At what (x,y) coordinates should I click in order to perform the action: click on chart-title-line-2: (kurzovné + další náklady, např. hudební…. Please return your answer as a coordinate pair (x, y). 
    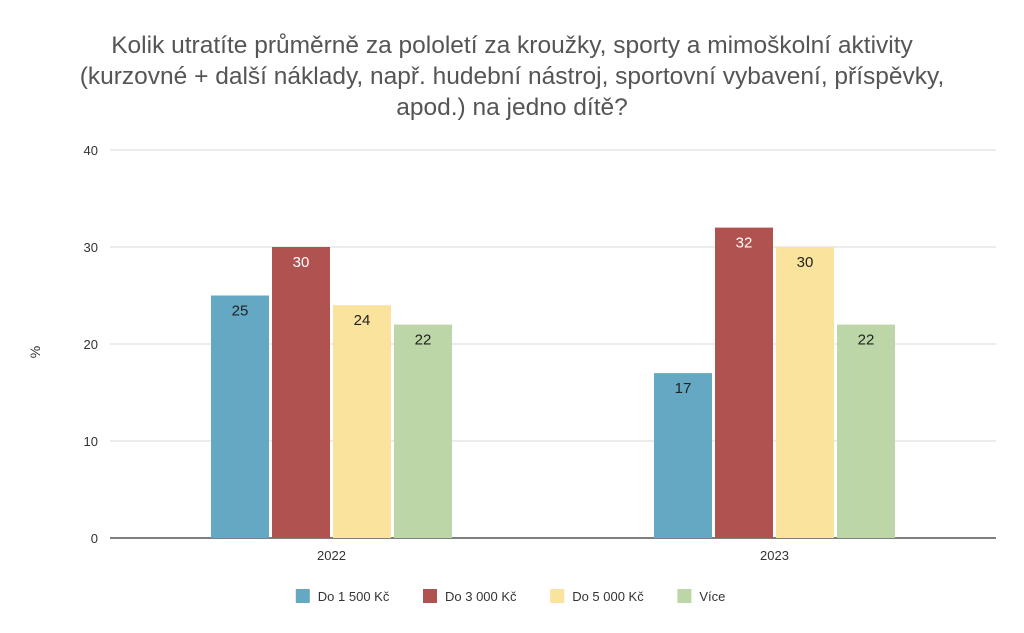
    Looking at the image, I should click on (512, 76).